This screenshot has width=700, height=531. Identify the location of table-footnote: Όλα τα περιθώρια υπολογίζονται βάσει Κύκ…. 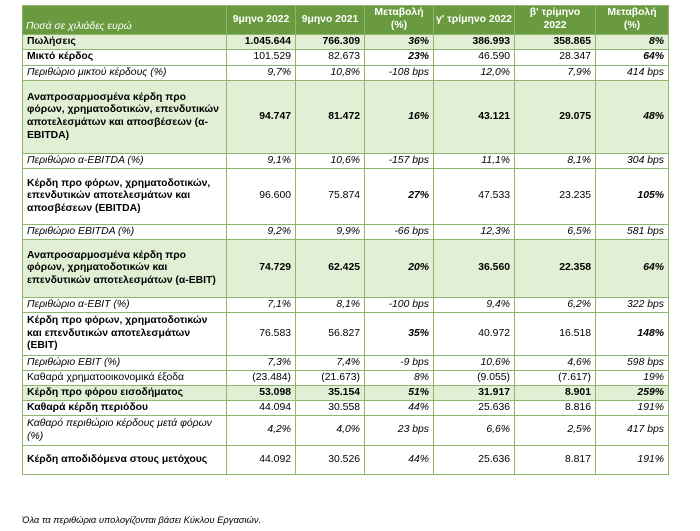
(142, 519).